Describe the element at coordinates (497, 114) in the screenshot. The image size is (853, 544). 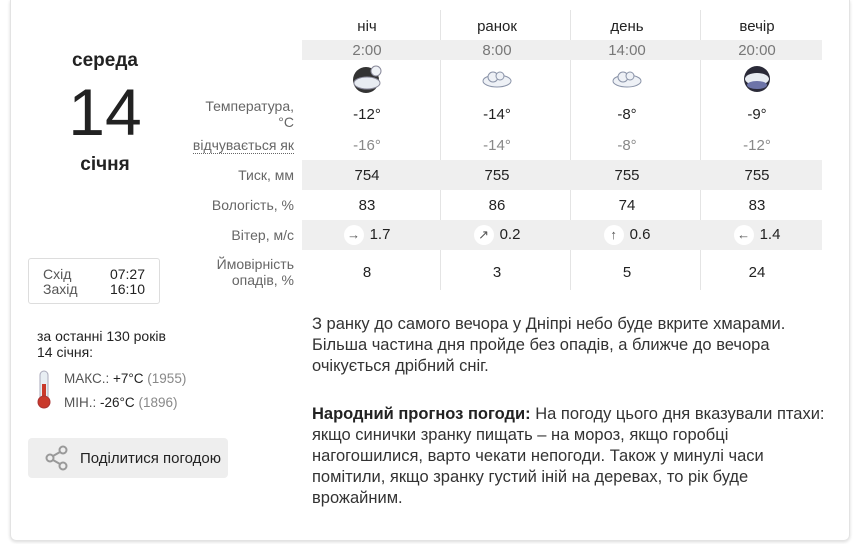
I see `temperature: -14°` at that location.